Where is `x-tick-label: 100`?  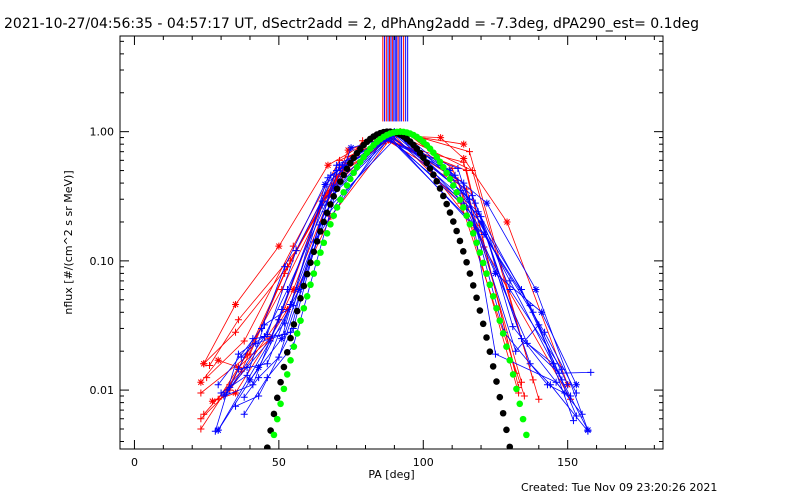
x-tick-label: 100 is located at coordinates (423, 462).